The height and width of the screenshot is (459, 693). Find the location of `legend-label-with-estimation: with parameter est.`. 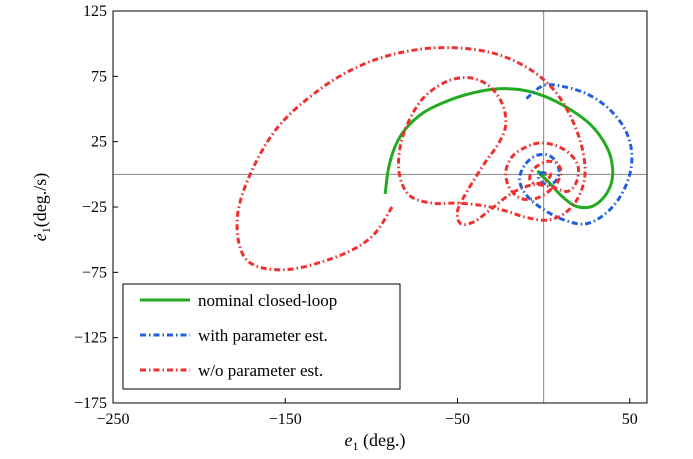

legend-label-with-estimation: with parameter est. is located at coordinates (263, 335).